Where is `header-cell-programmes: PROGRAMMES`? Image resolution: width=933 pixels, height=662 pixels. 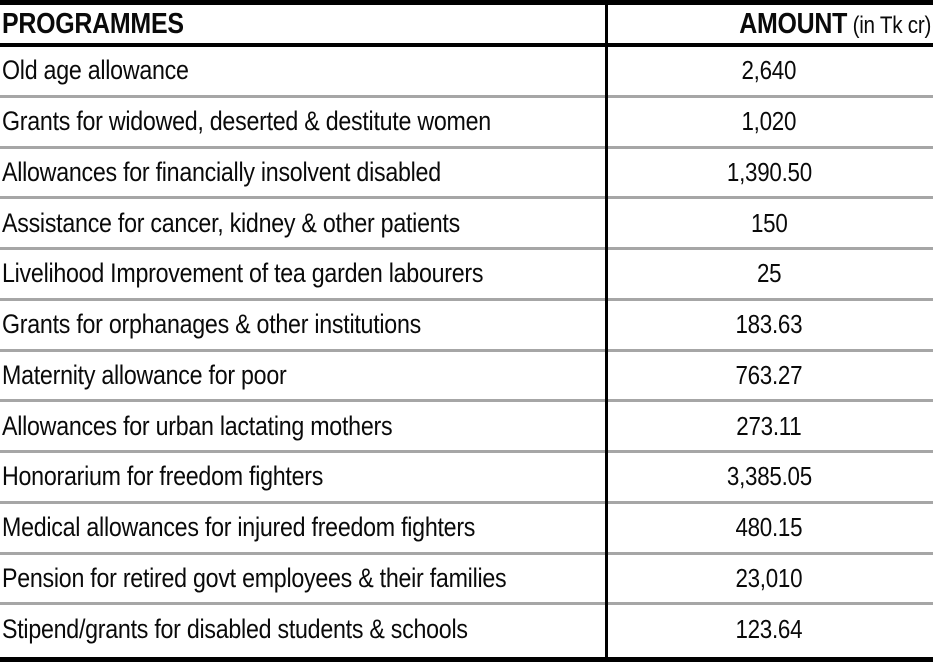
header-cell-programmes: PROGRAMMES is located at coordinates (302, 24).